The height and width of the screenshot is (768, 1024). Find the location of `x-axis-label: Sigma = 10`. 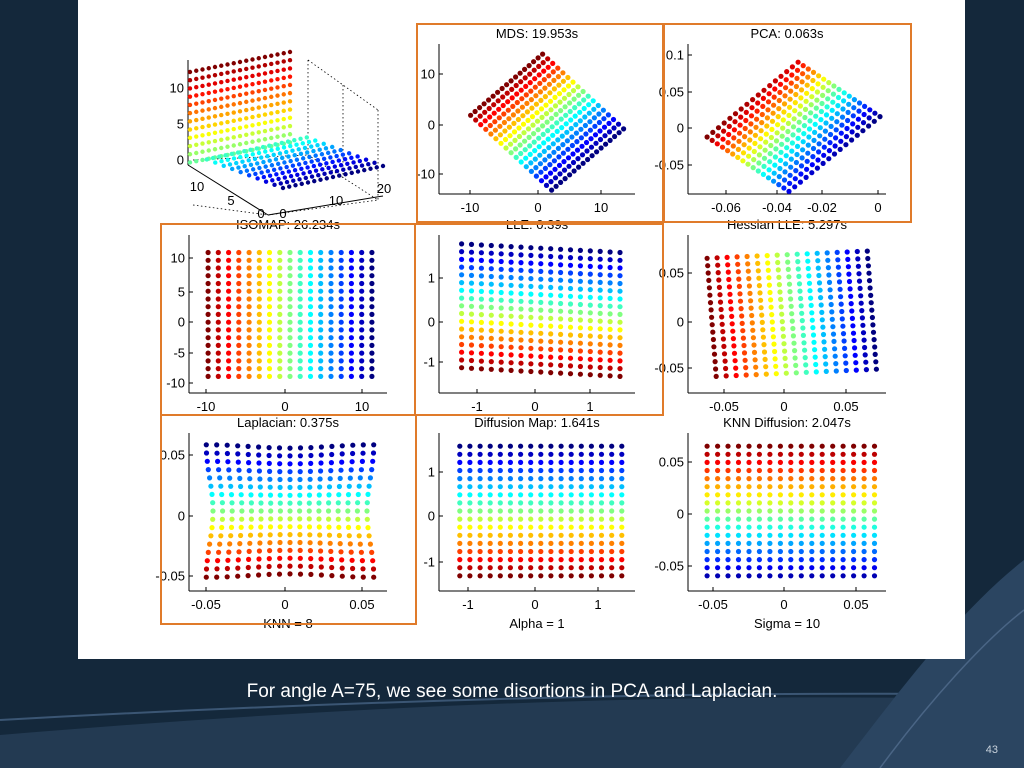

x-axis-label: Sigma = 10 is located at coordinates (787, 623).